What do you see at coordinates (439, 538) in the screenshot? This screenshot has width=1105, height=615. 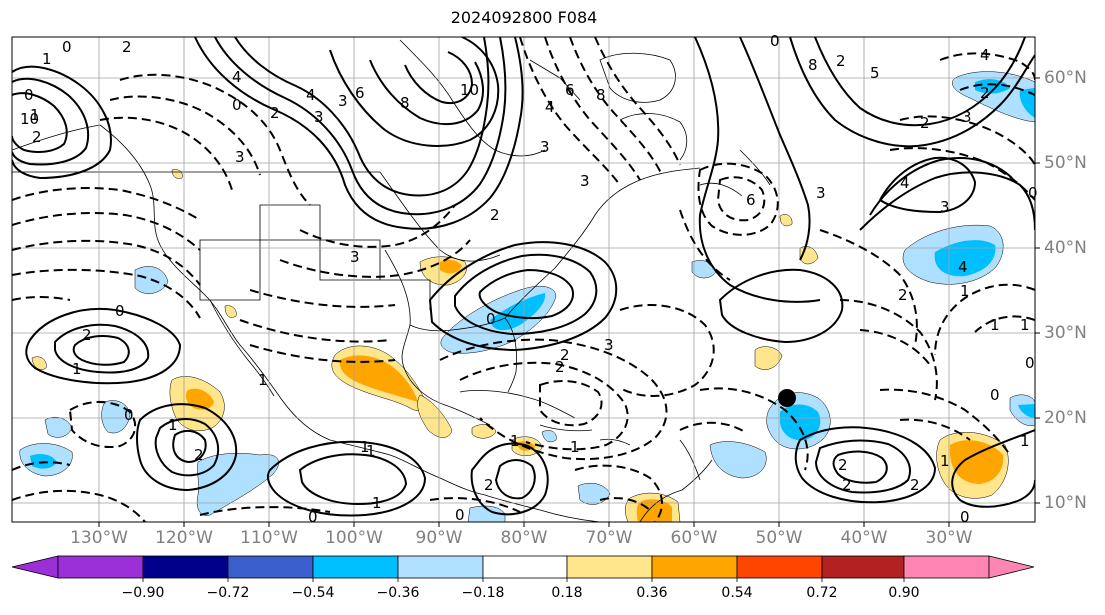 I see `lon-label: 90°W` at bounding box center [439, 538].